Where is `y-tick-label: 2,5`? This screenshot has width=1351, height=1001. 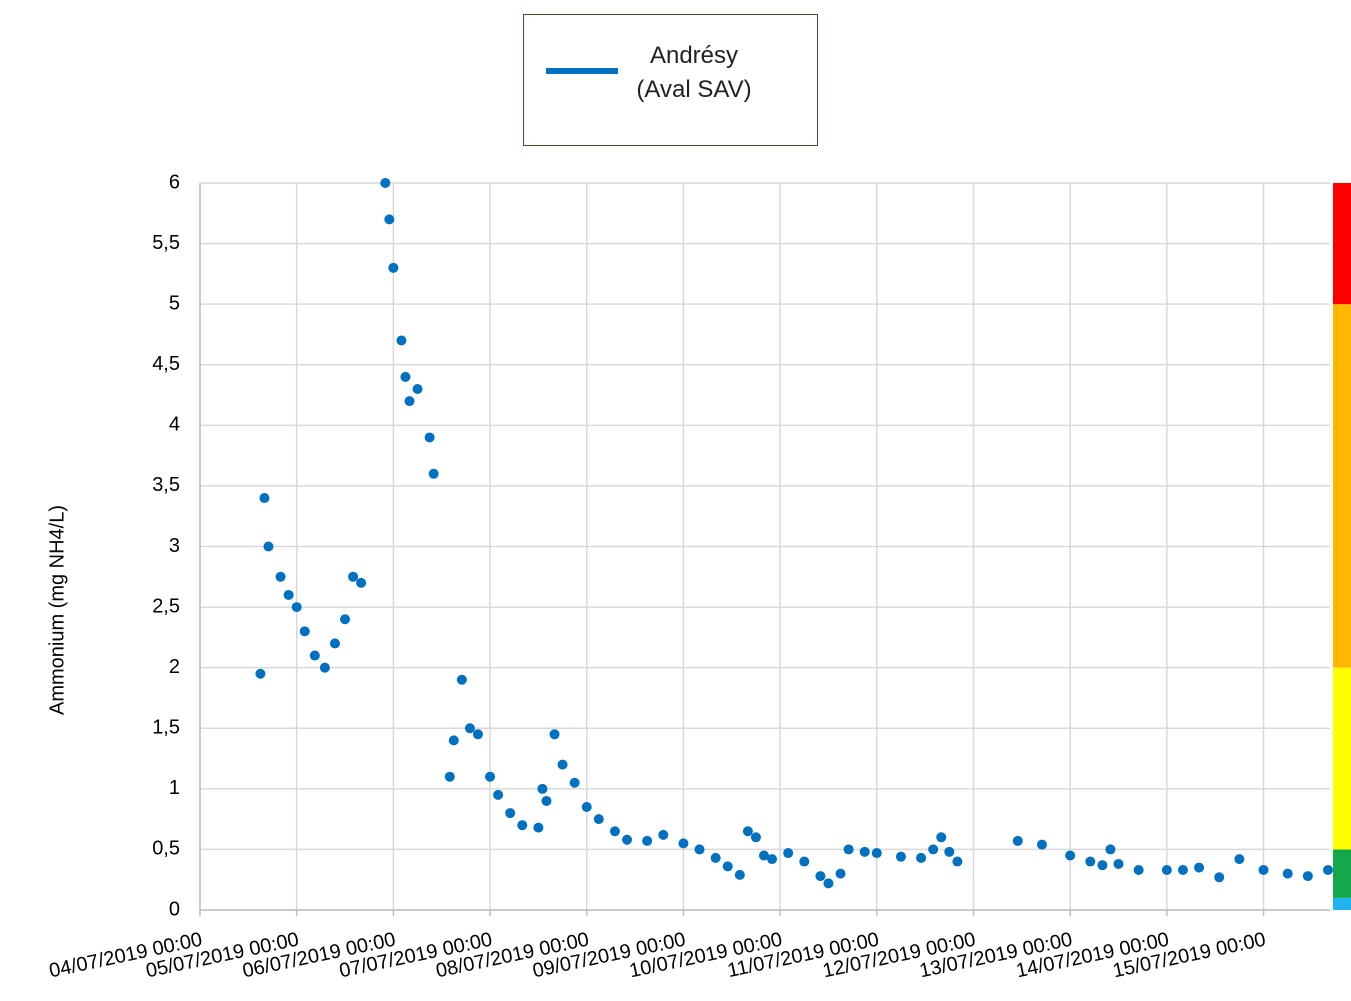
y-tick-label: 2,5 is located at coordinates (166, 606).